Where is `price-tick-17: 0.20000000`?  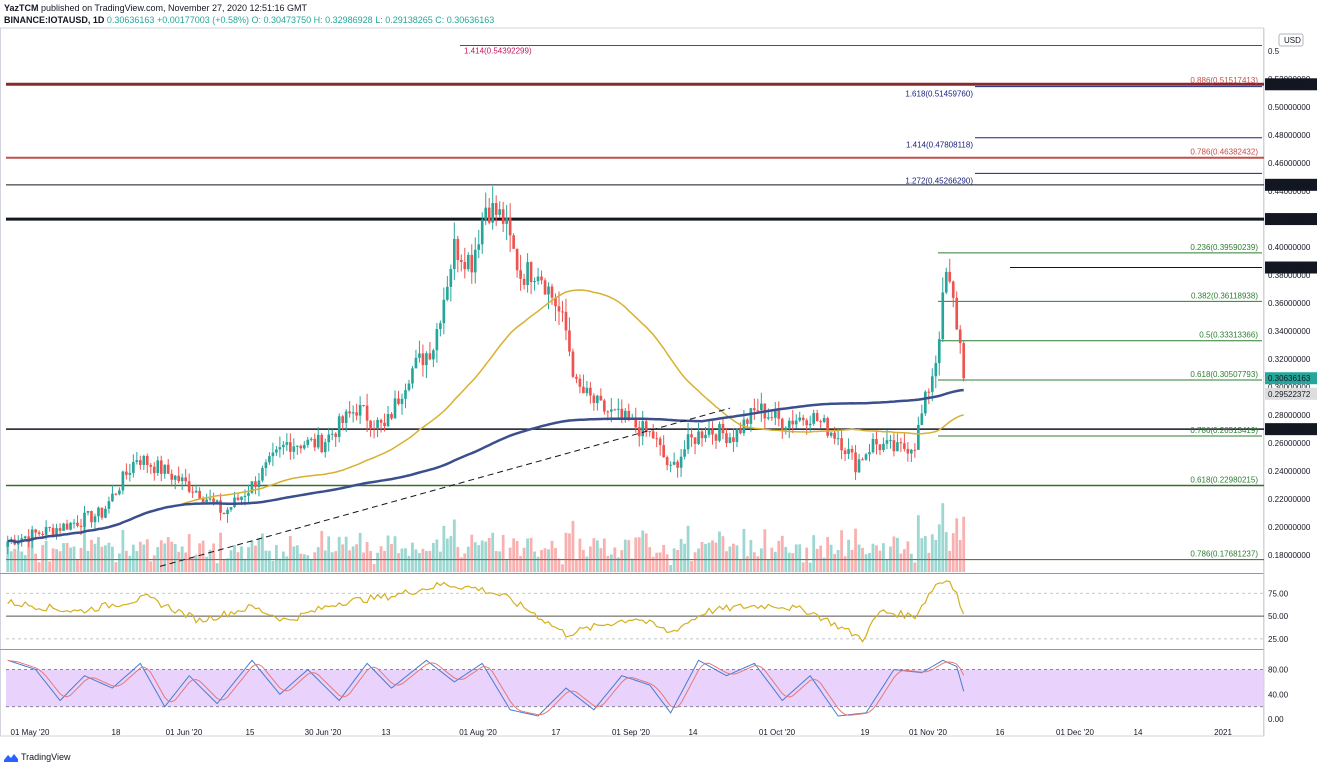
price-tick-17: 0.20000000 is located at coordinates (1289, 527).